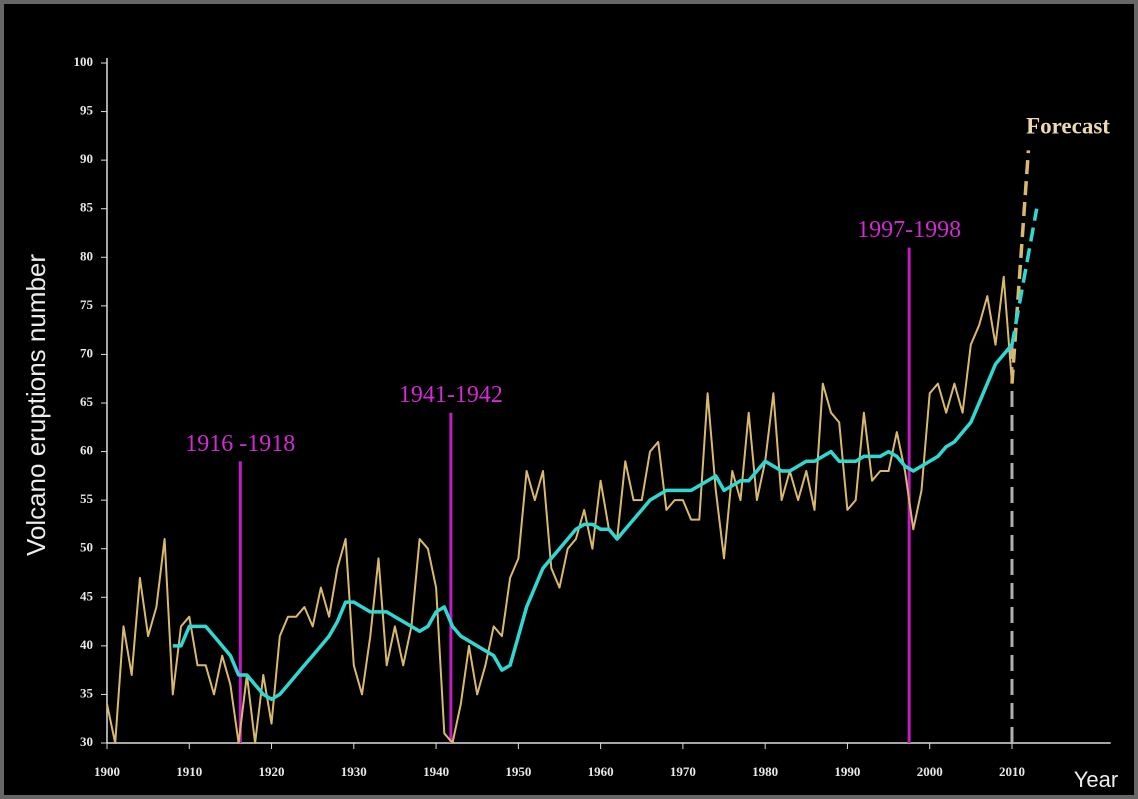 This screenshot has height=799, width=1138. Describe the element at coordinates (36, 405) in the screenshot. I see `y-axis-label: Volcano eruptions number` at that location.